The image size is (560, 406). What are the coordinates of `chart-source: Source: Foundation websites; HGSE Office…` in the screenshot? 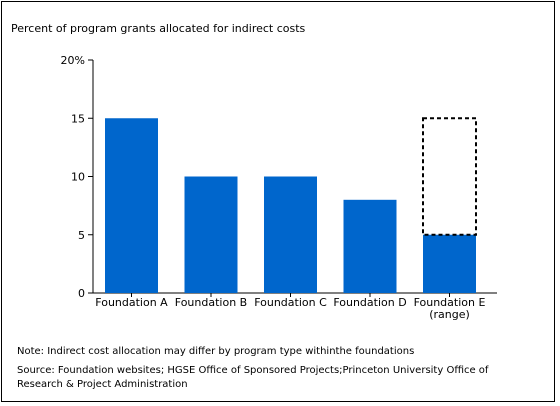 It's located at (253, 377).